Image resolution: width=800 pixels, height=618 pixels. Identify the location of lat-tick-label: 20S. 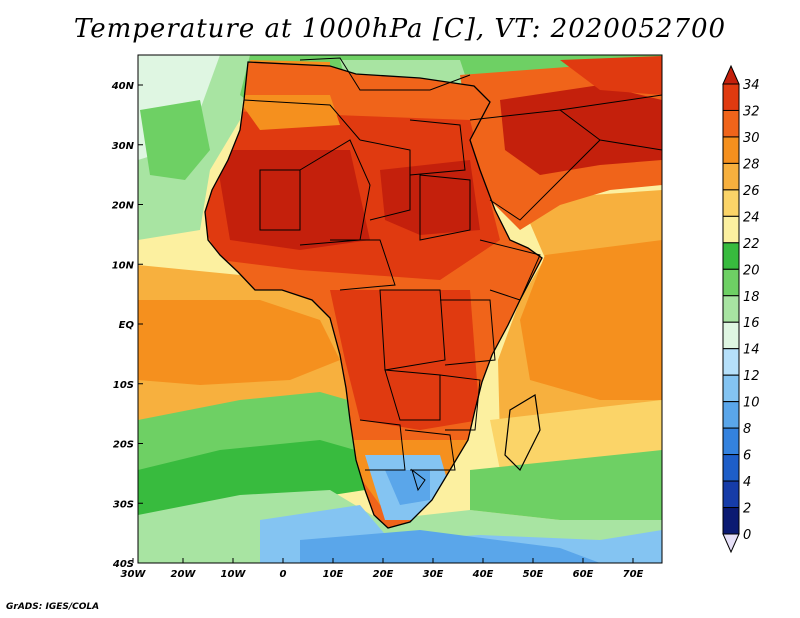
(123, 445).